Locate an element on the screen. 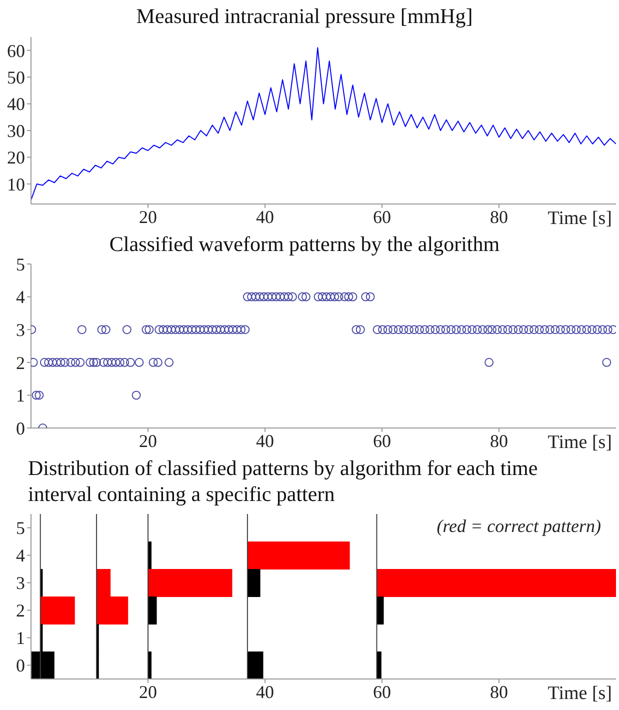 This screenshot has height=710, width=619. y-tick-label: 10 is located at coordinates (16, 184).